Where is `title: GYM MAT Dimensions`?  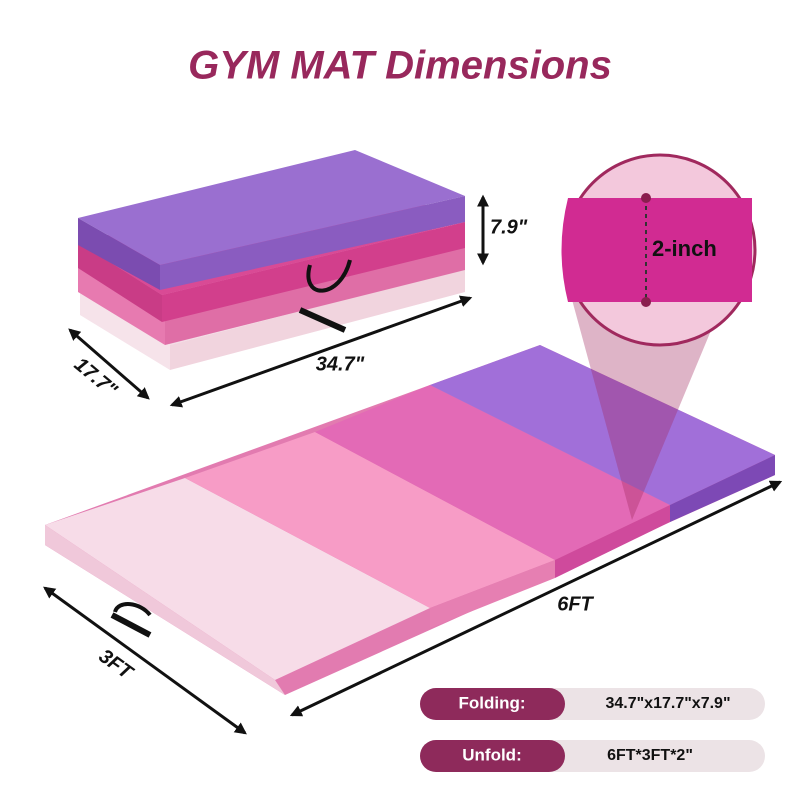 title: GYM MAT Dimensions is located at coordinates (400, 66).